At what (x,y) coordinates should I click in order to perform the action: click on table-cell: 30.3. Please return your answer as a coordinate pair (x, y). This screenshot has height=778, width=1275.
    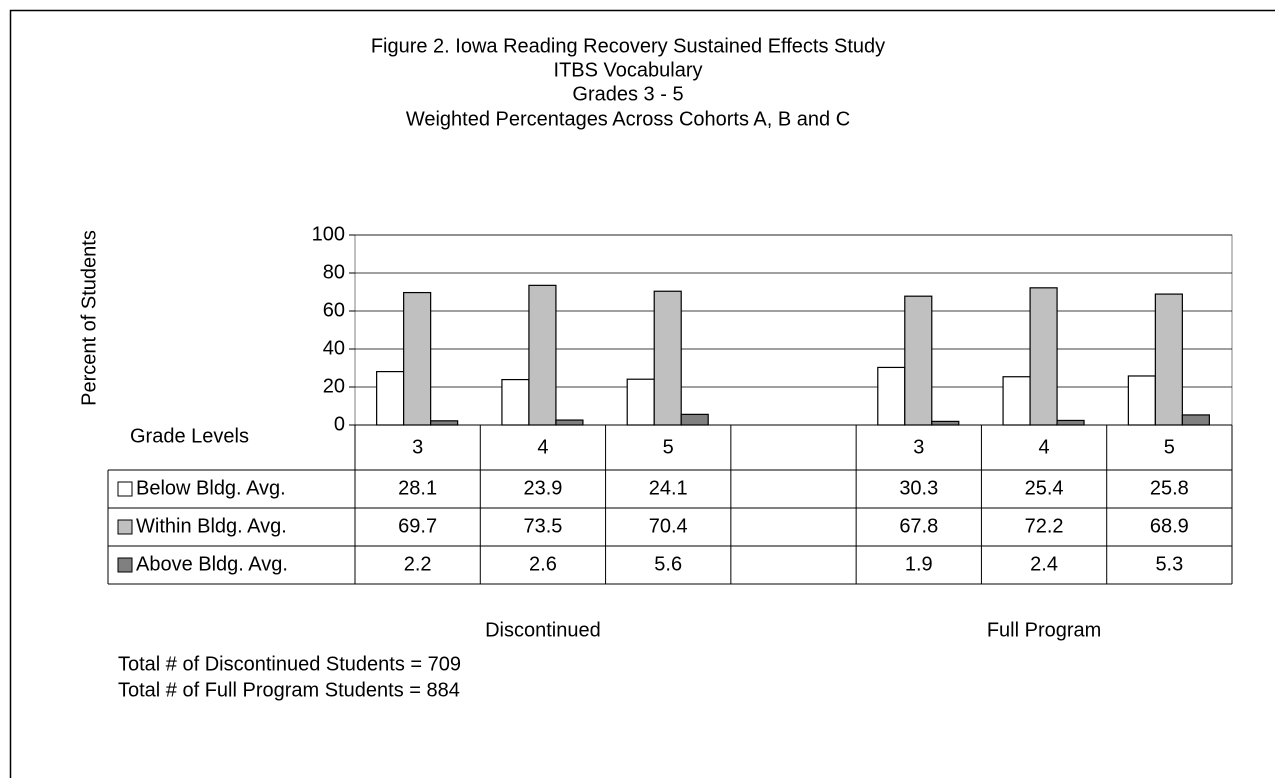
    Looking at the image, I should click on (918, 488).